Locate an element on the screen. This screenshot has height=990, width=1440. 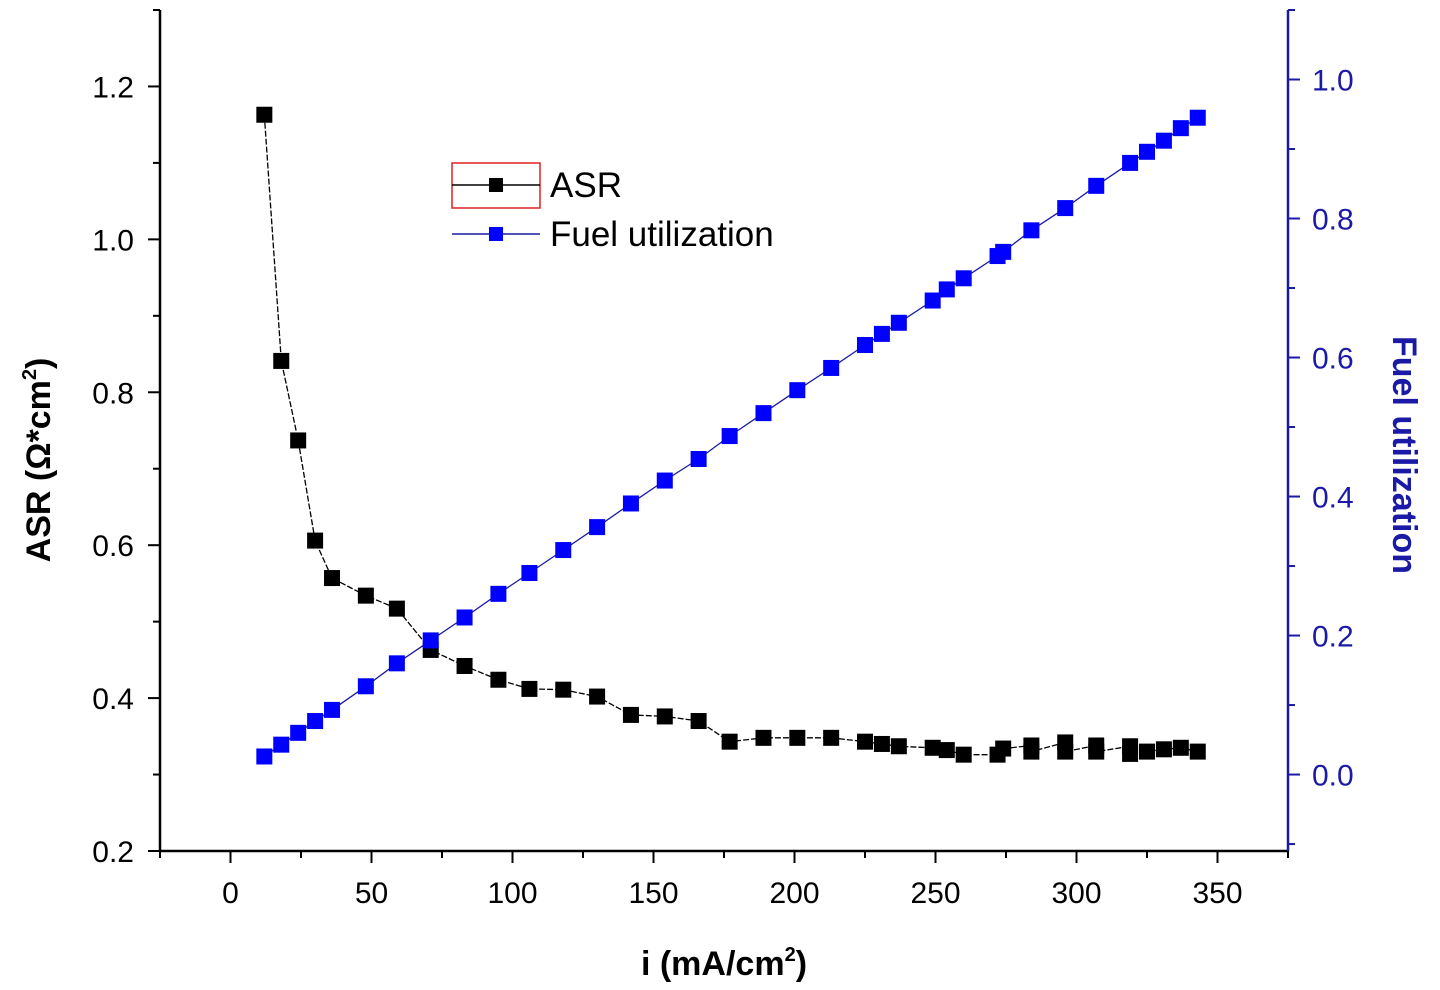
x-tick-label: 0 is located at coordinates (230, 893).